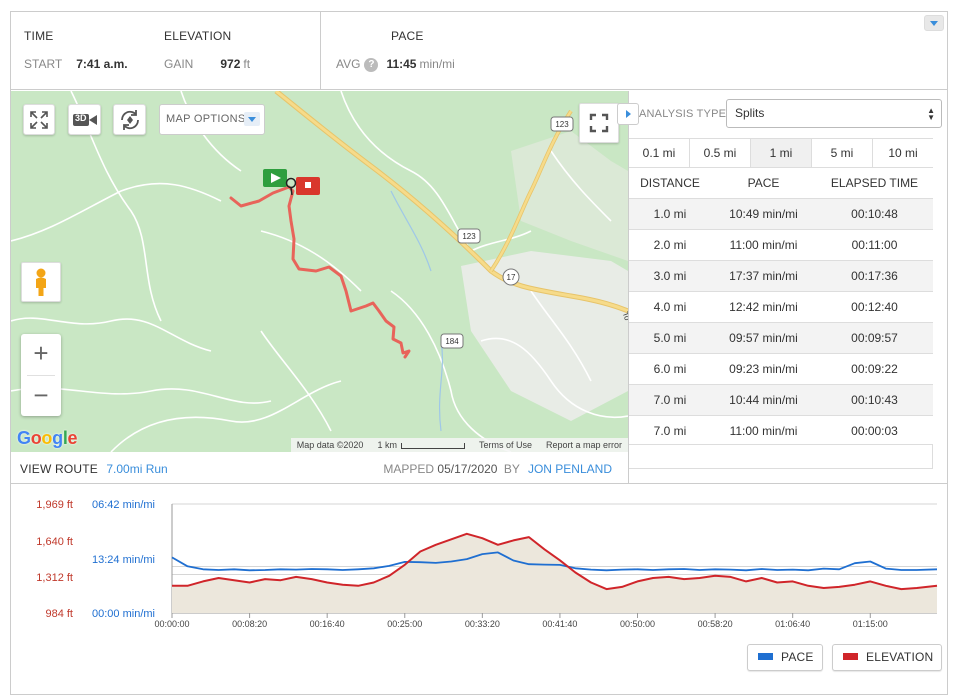 Image resolution: width=953 pixels, height=698 pixels. What do you see at coordinates (348, 64) in the screenshot?
I see `avg-label: AVG` at bounding box center [348, 64].